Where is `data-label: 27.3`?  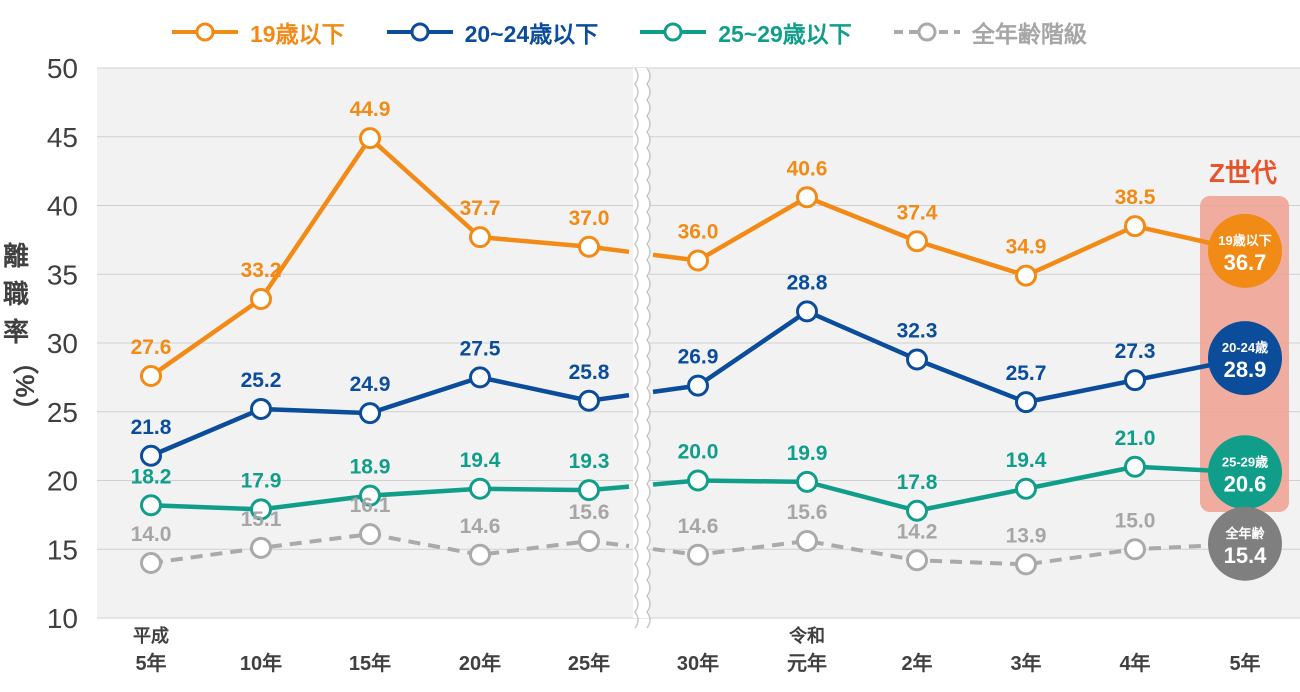
data-label: 27.3 is located at coordinates (1135, 351).